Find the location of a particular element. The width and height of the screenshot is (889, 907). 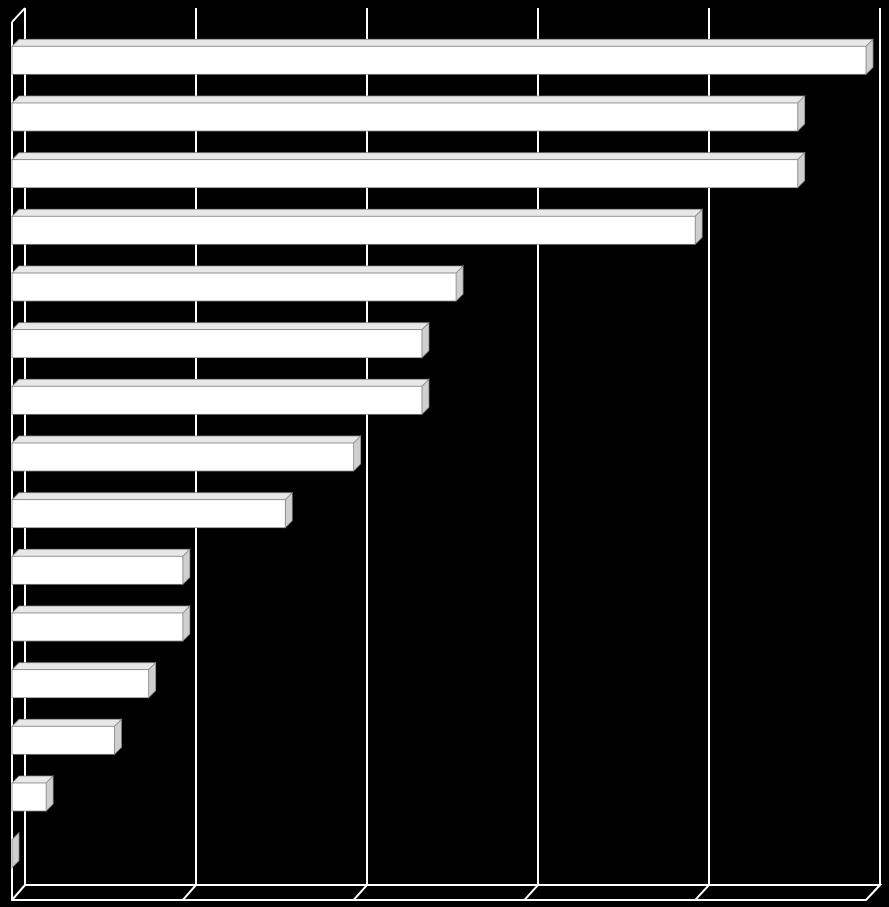

bar-side is located at coordinates (15, 850).